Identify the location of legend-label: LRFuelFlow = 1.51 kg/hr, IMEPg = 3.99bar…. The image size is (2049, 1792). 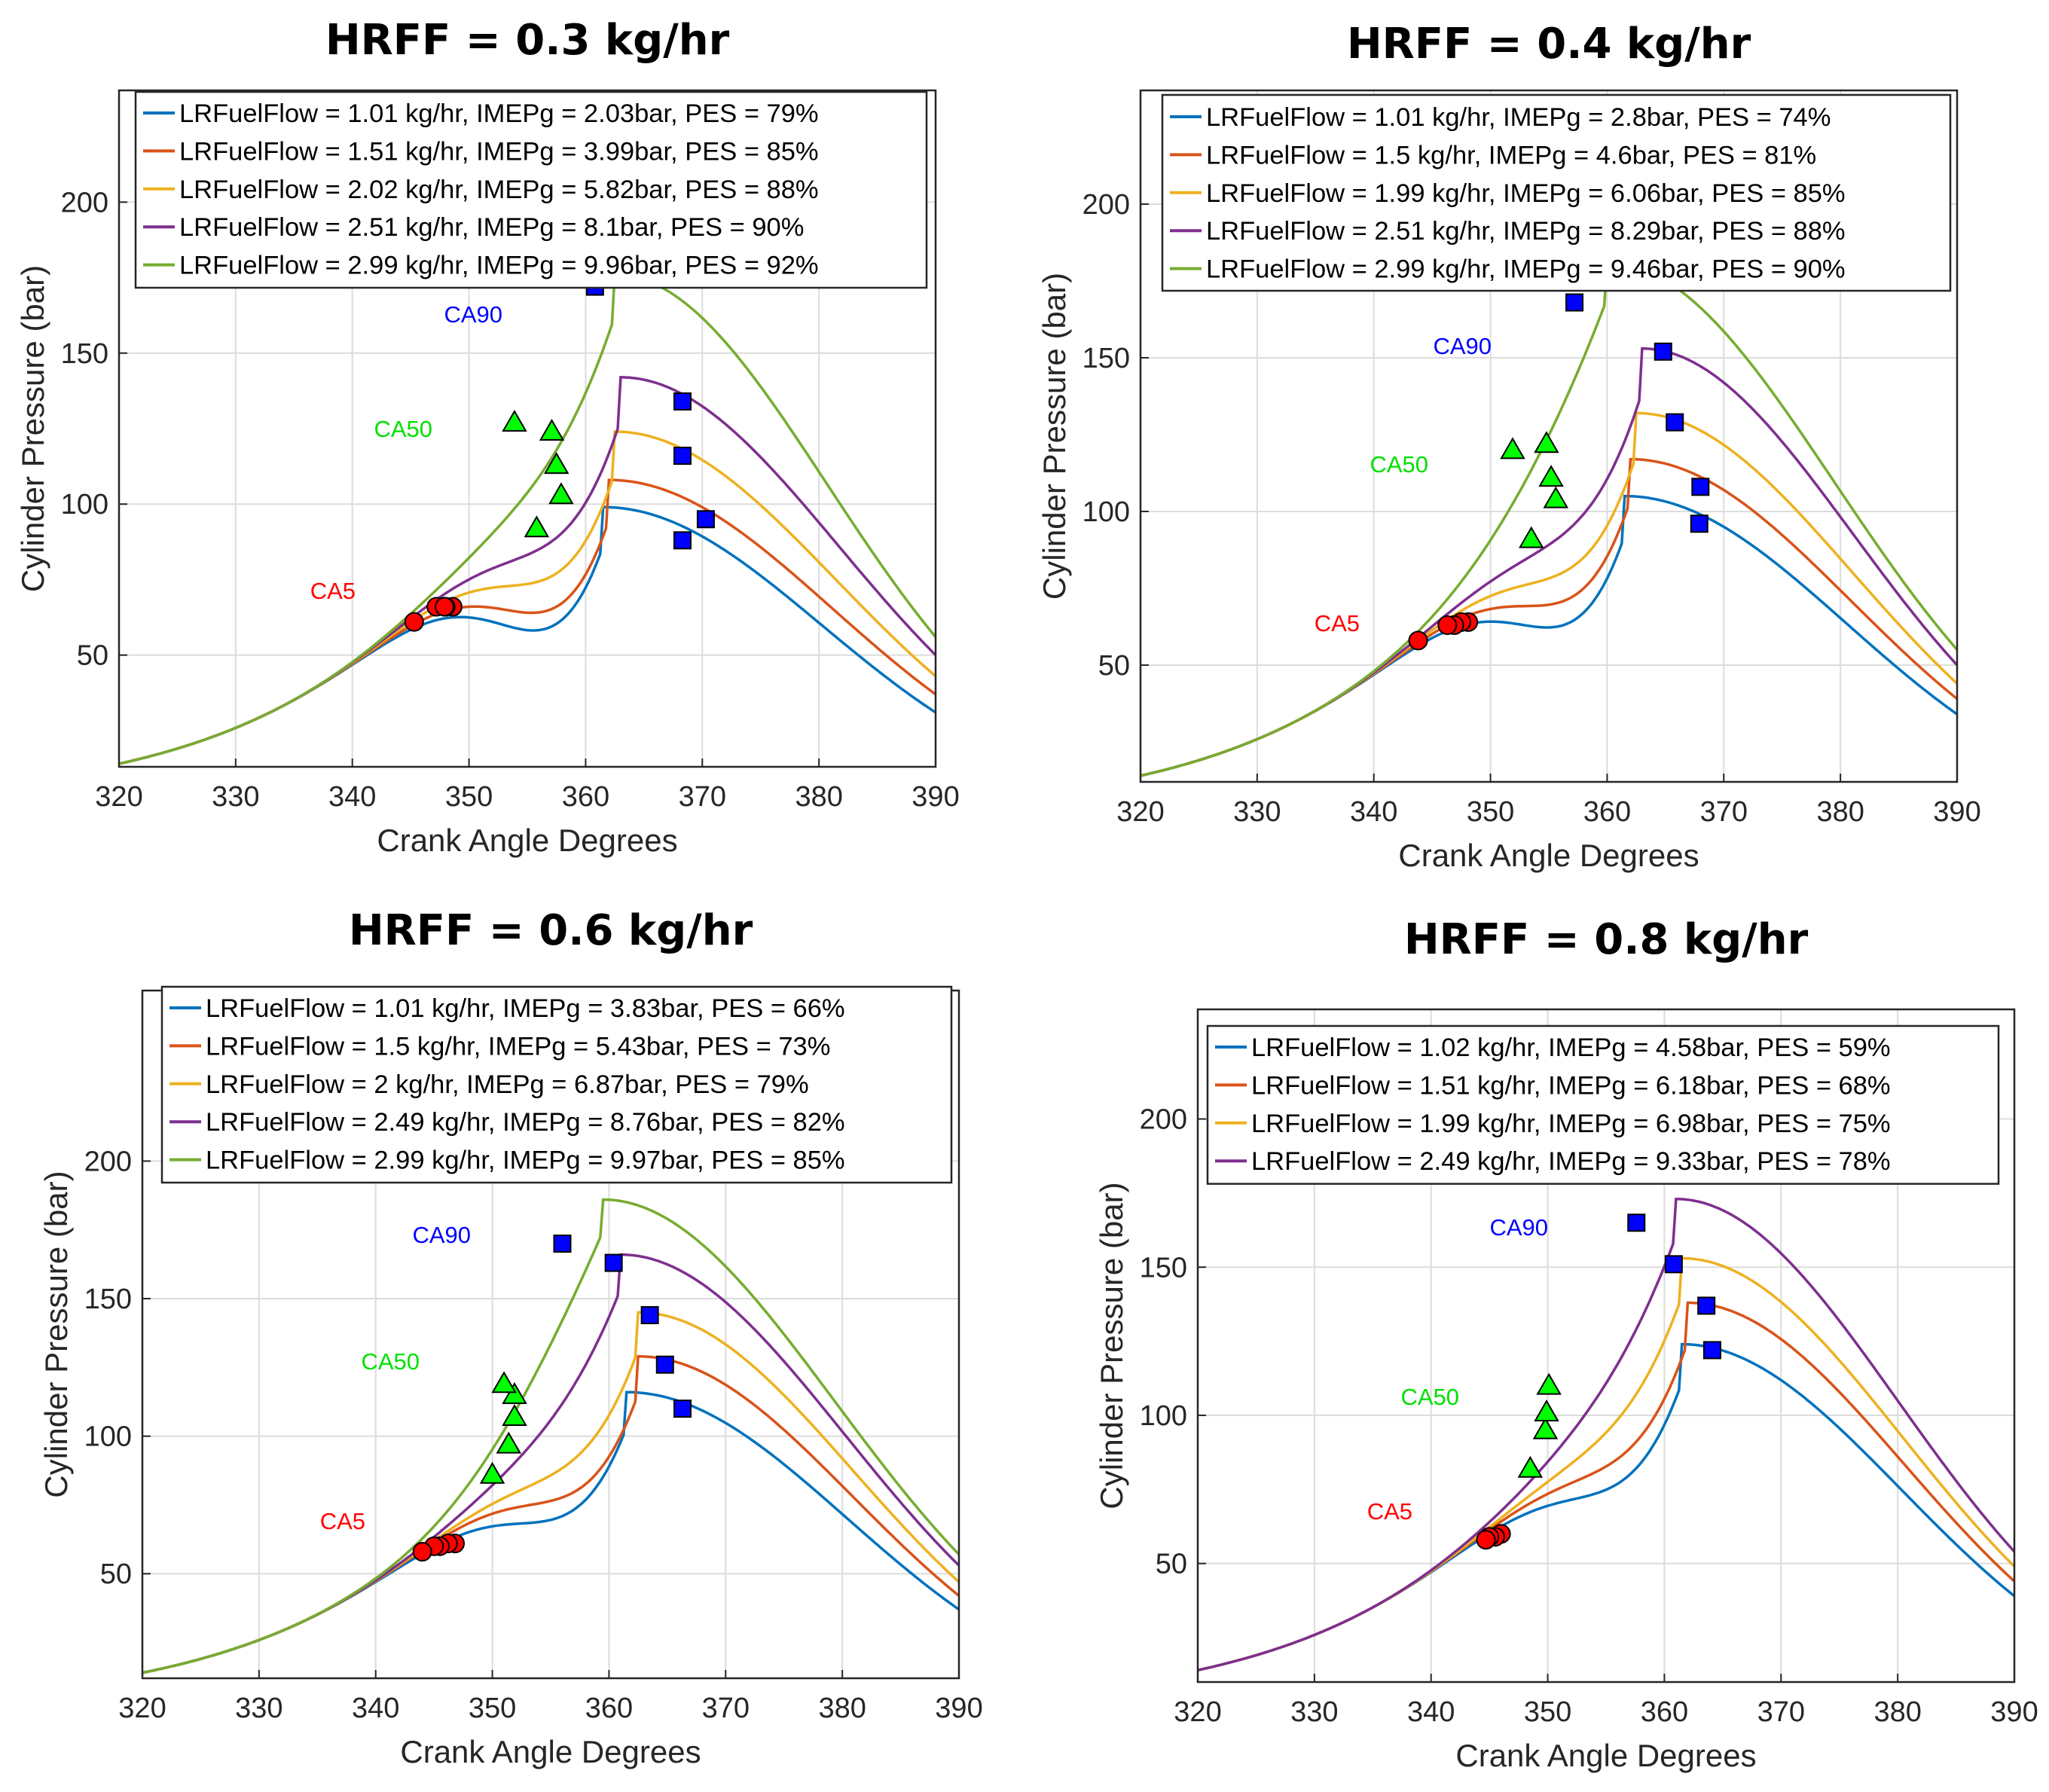
(499, 151).